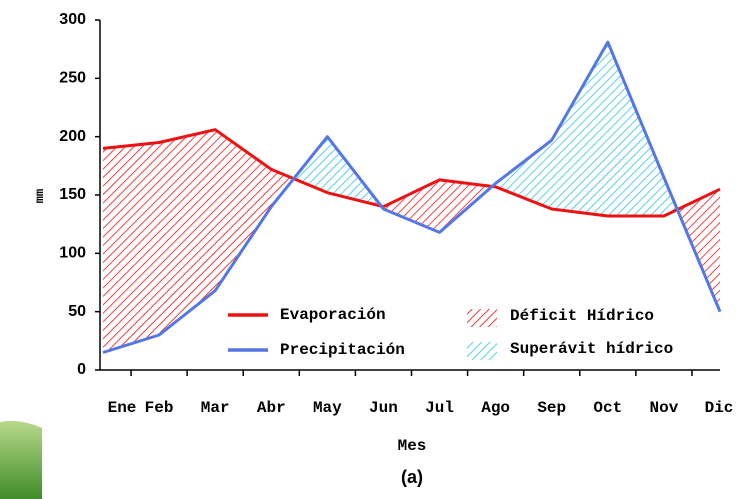 The image size is (739, 499). I want to click on x-tick-label: Nov, so click(664, 408).